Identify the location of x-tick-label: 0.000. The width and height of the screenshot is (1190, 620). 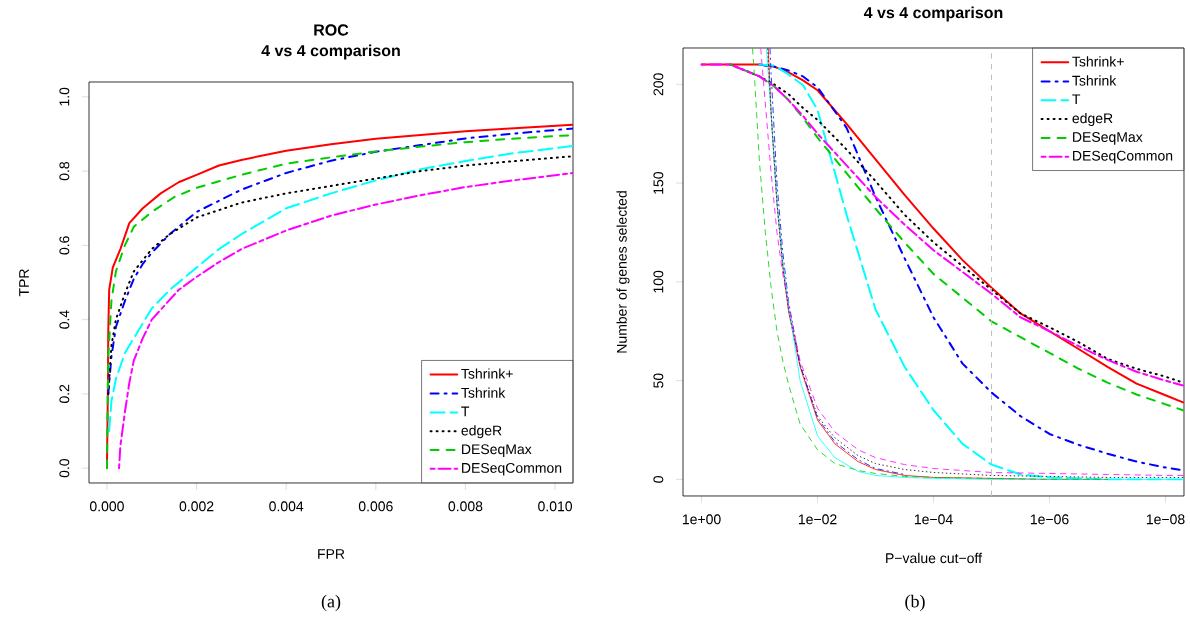
(106, 506).